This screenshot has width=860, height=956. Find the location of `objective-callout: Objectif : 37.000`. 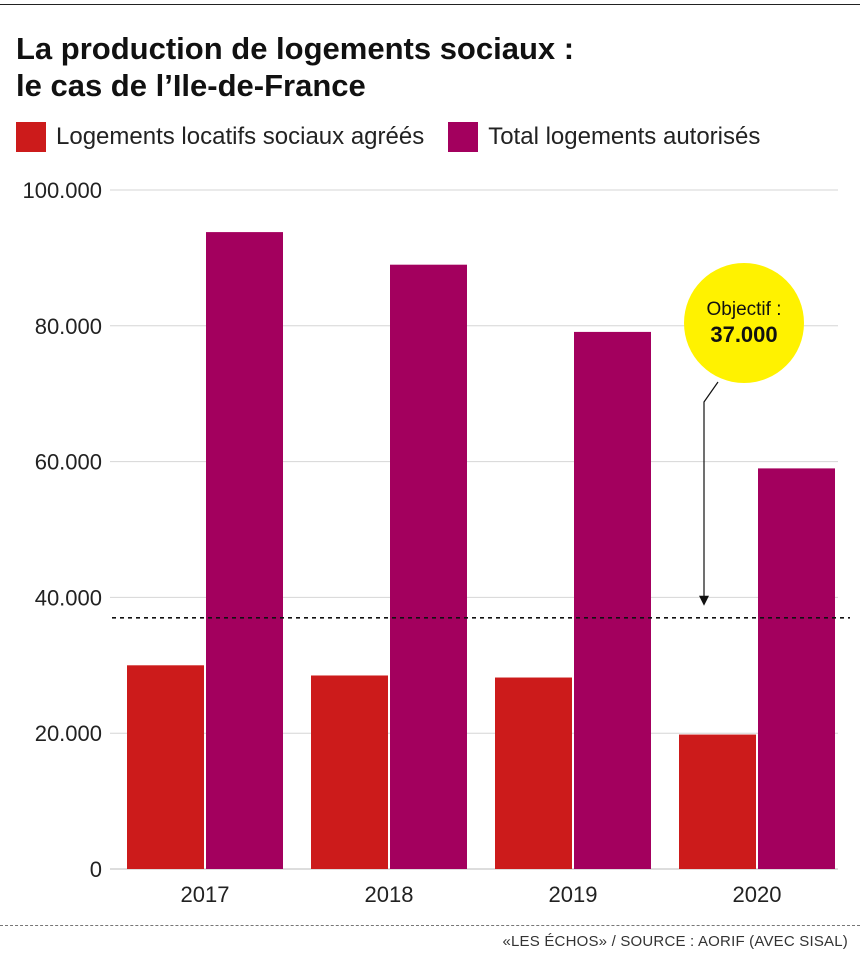

objective-callout: Objectif : 37.000 is located at coordinates (744, 323).